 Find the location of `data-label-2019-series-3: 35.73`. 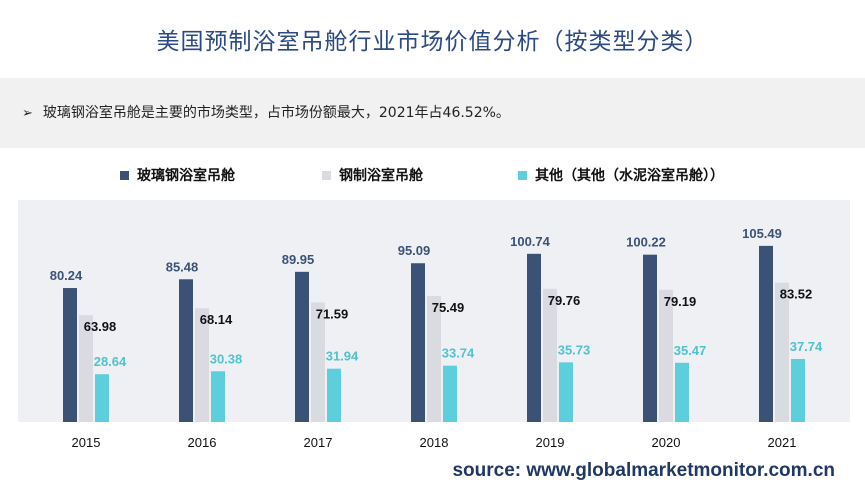

data-label-2019-series-3: 35.73 is located at coordinates (574, 349).